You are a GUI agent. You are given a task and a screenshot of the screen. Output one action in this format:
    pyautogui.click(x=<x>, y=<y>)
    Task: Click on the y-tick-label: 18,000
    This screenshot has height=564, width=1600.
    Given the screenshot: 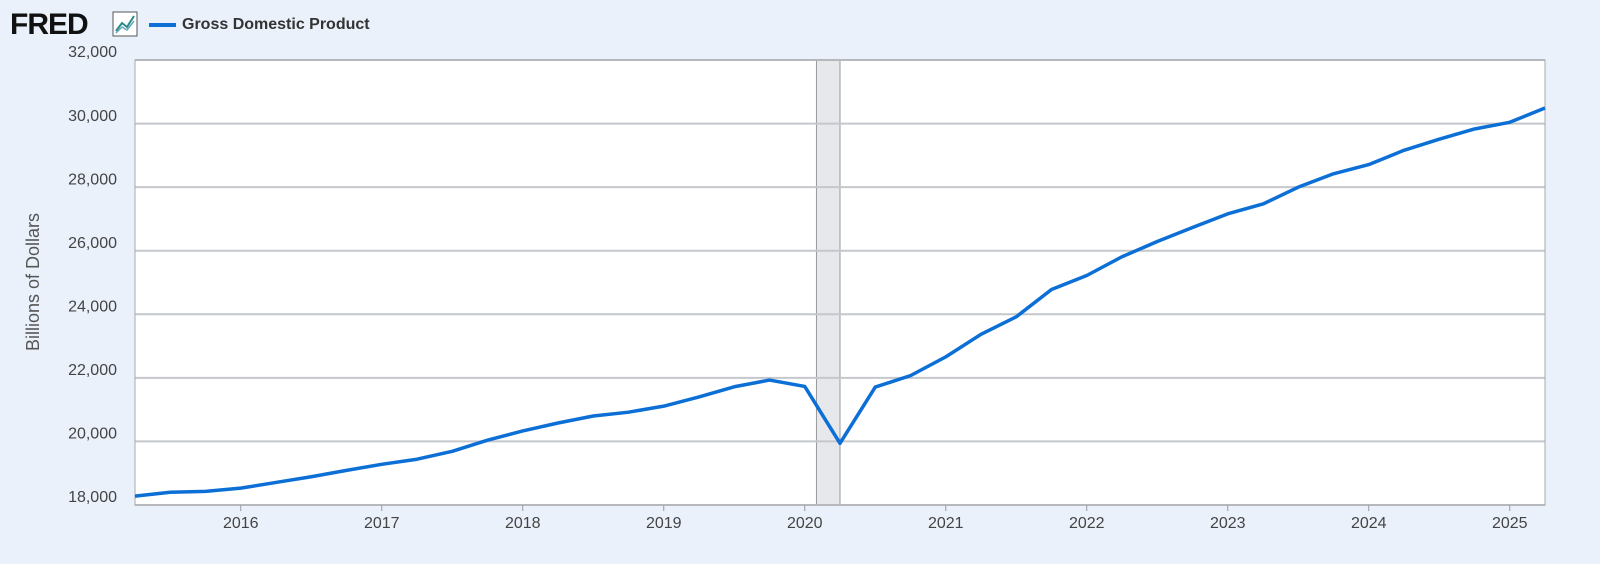 What is the action you would take?
    pyautogui.click(x=92, y=497)
    